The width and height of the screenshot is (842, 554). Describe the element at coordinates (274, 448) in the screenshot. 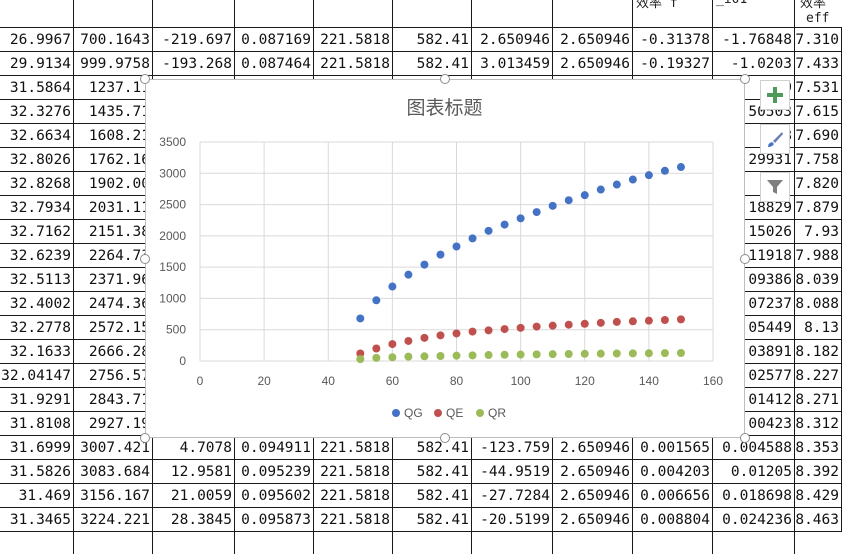

I see `table-cell: 0.094911` at that location.